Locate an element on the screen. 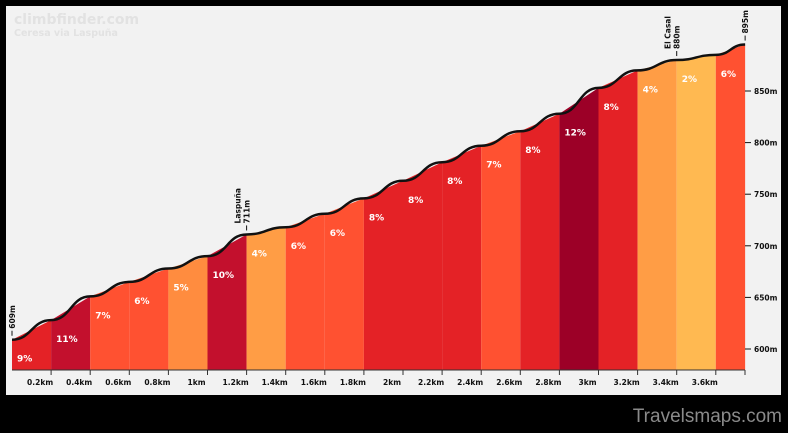 This screenshot has width=788, height=433. x-tick-label: 0.4km is located at coordinates (79, 382).